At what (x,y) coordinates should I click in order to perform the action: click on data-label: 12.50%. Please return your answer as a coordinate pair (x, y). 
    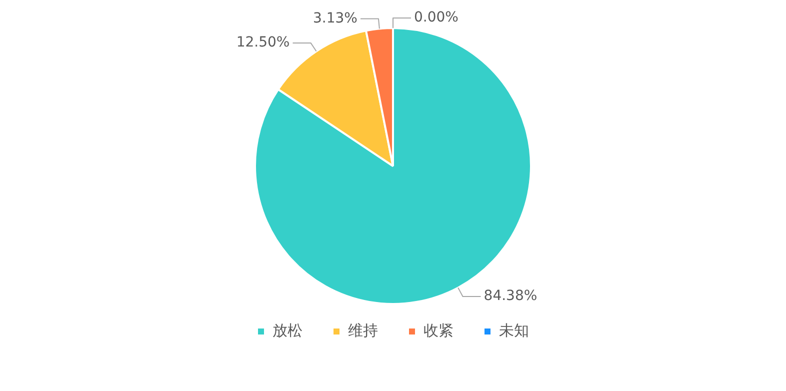
    Looking at the image, I should click on (263, 42).